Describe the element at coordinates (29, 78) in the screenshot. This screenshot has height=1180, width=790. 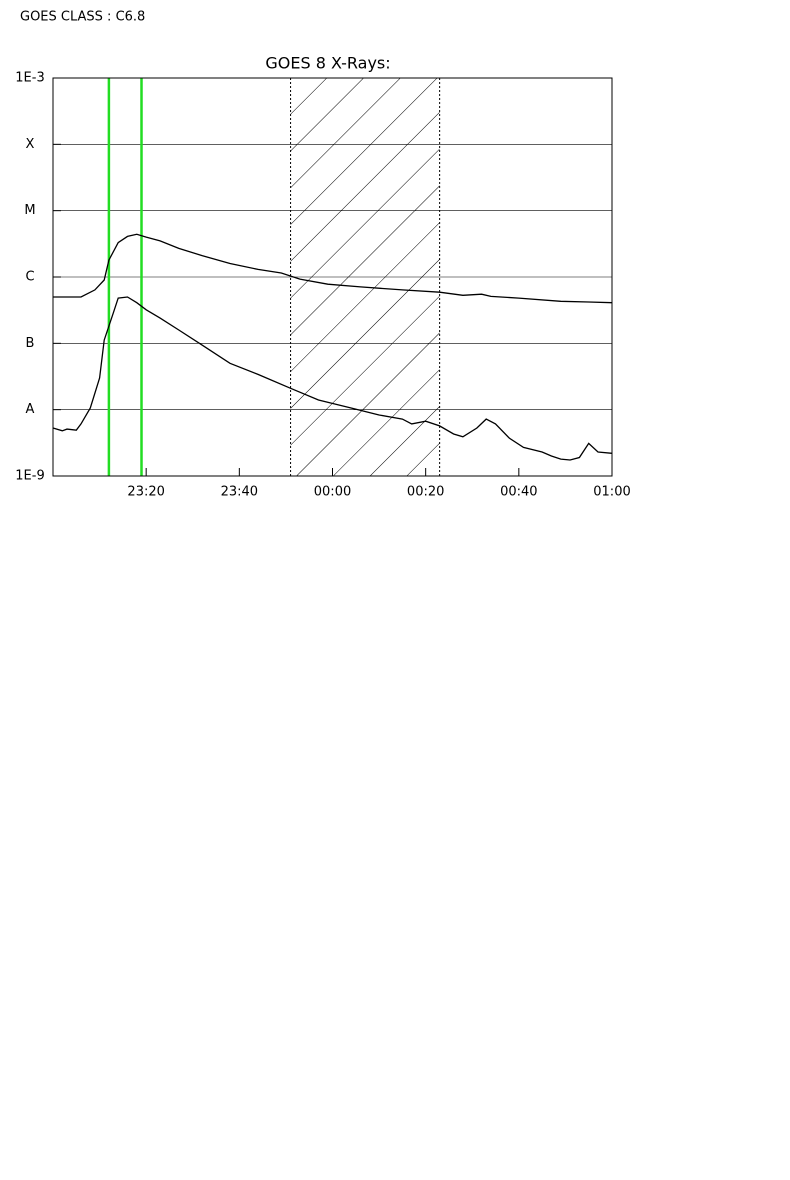
I see `y-tick-label: 1E-3` at that location.